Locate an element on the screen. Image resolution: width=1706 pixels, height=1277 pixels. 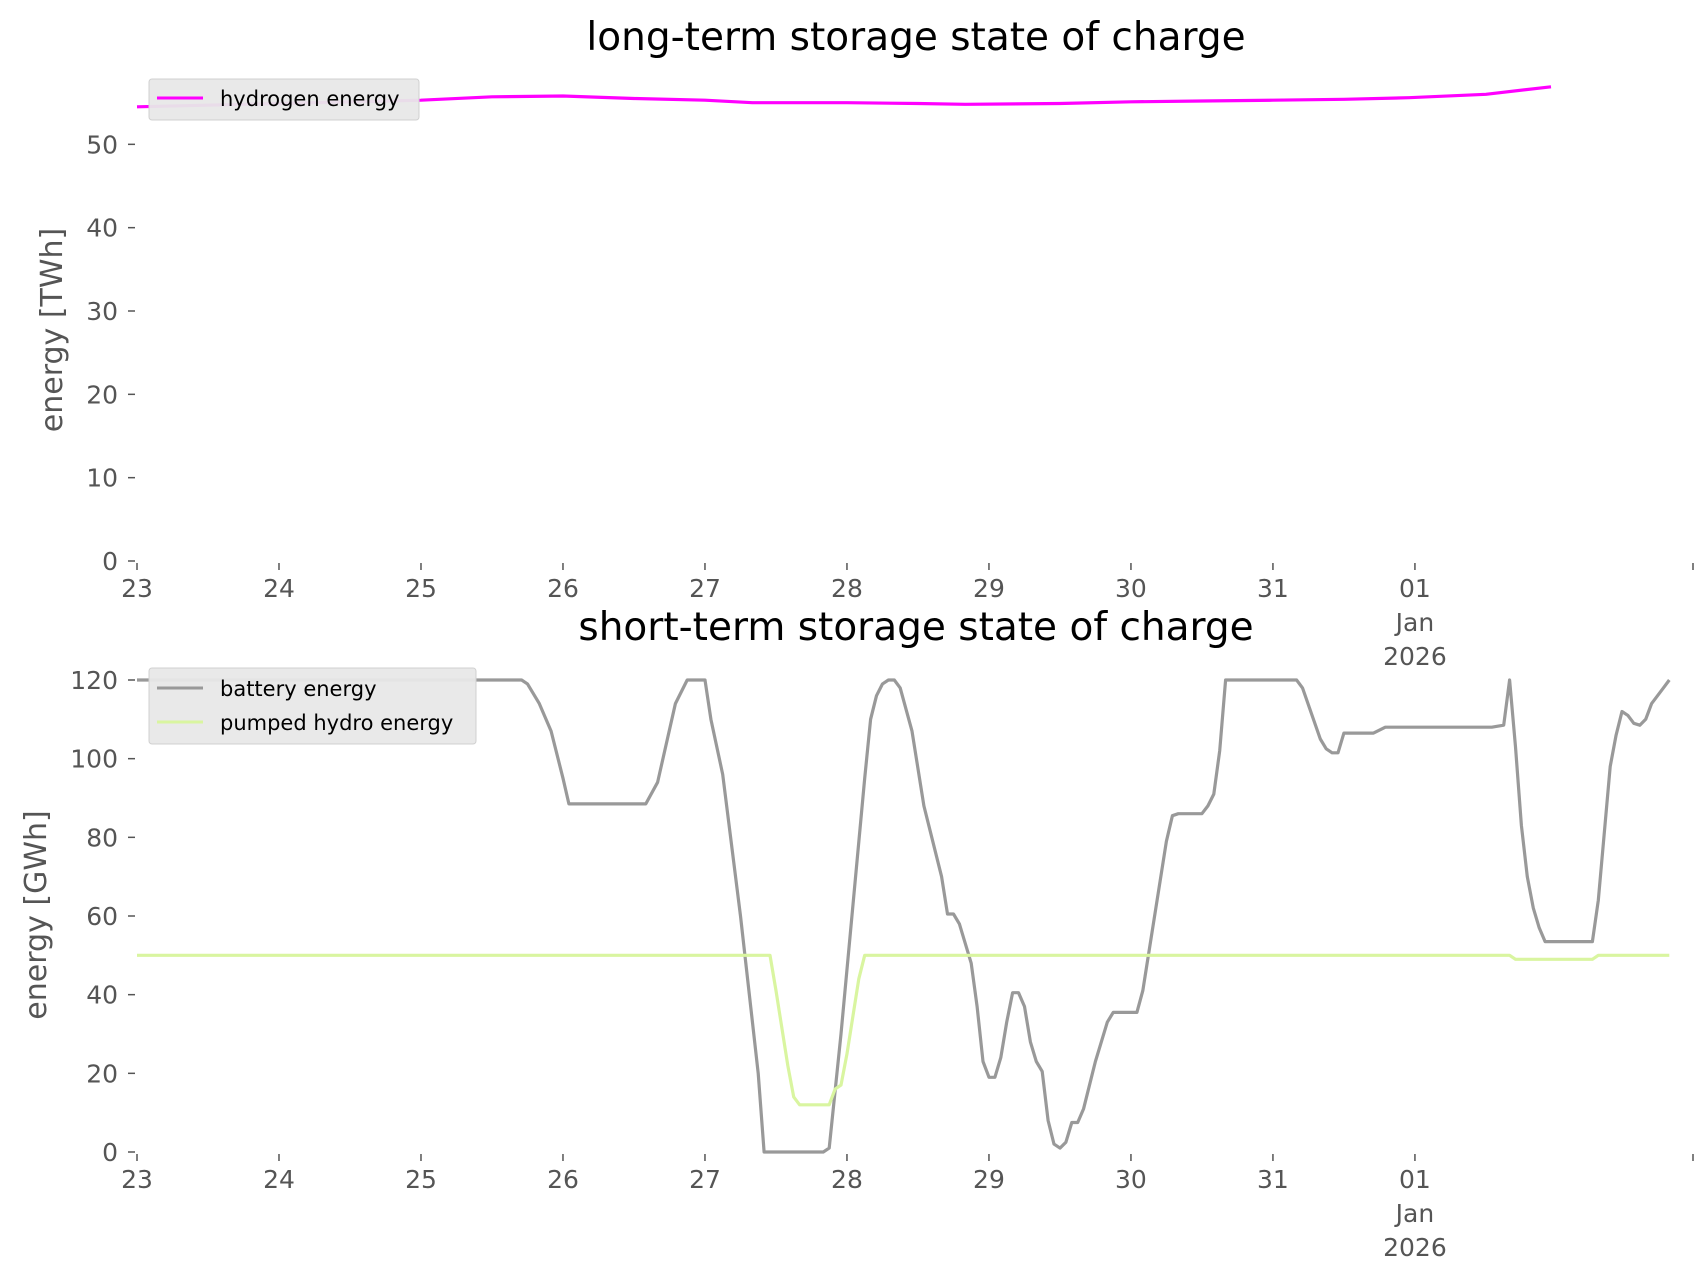
legend-label-battery: battery energy is located at coordinates (298, 689).